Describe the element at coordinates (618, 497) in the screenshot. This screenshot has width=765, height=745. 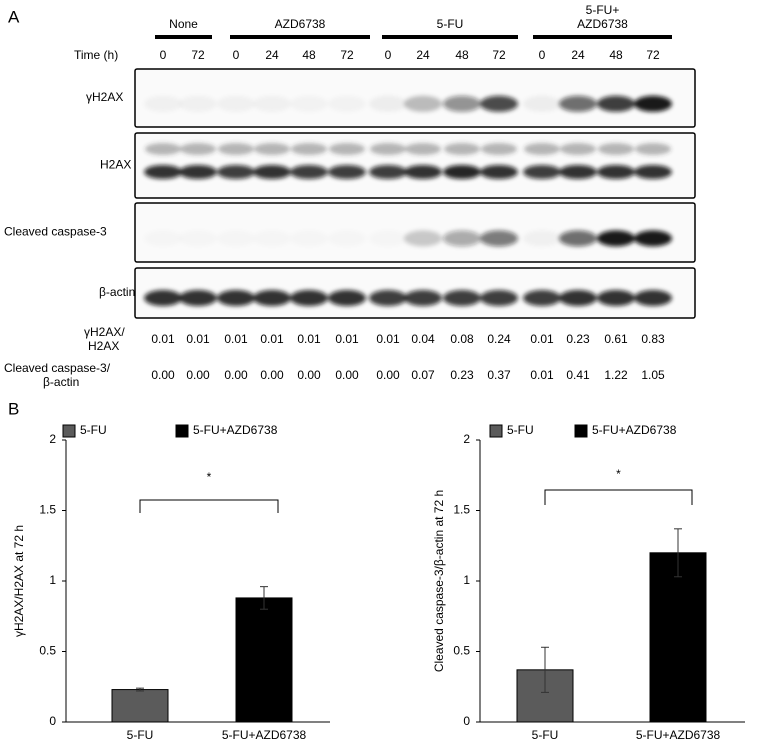
I see `significance-bracket` at that location.